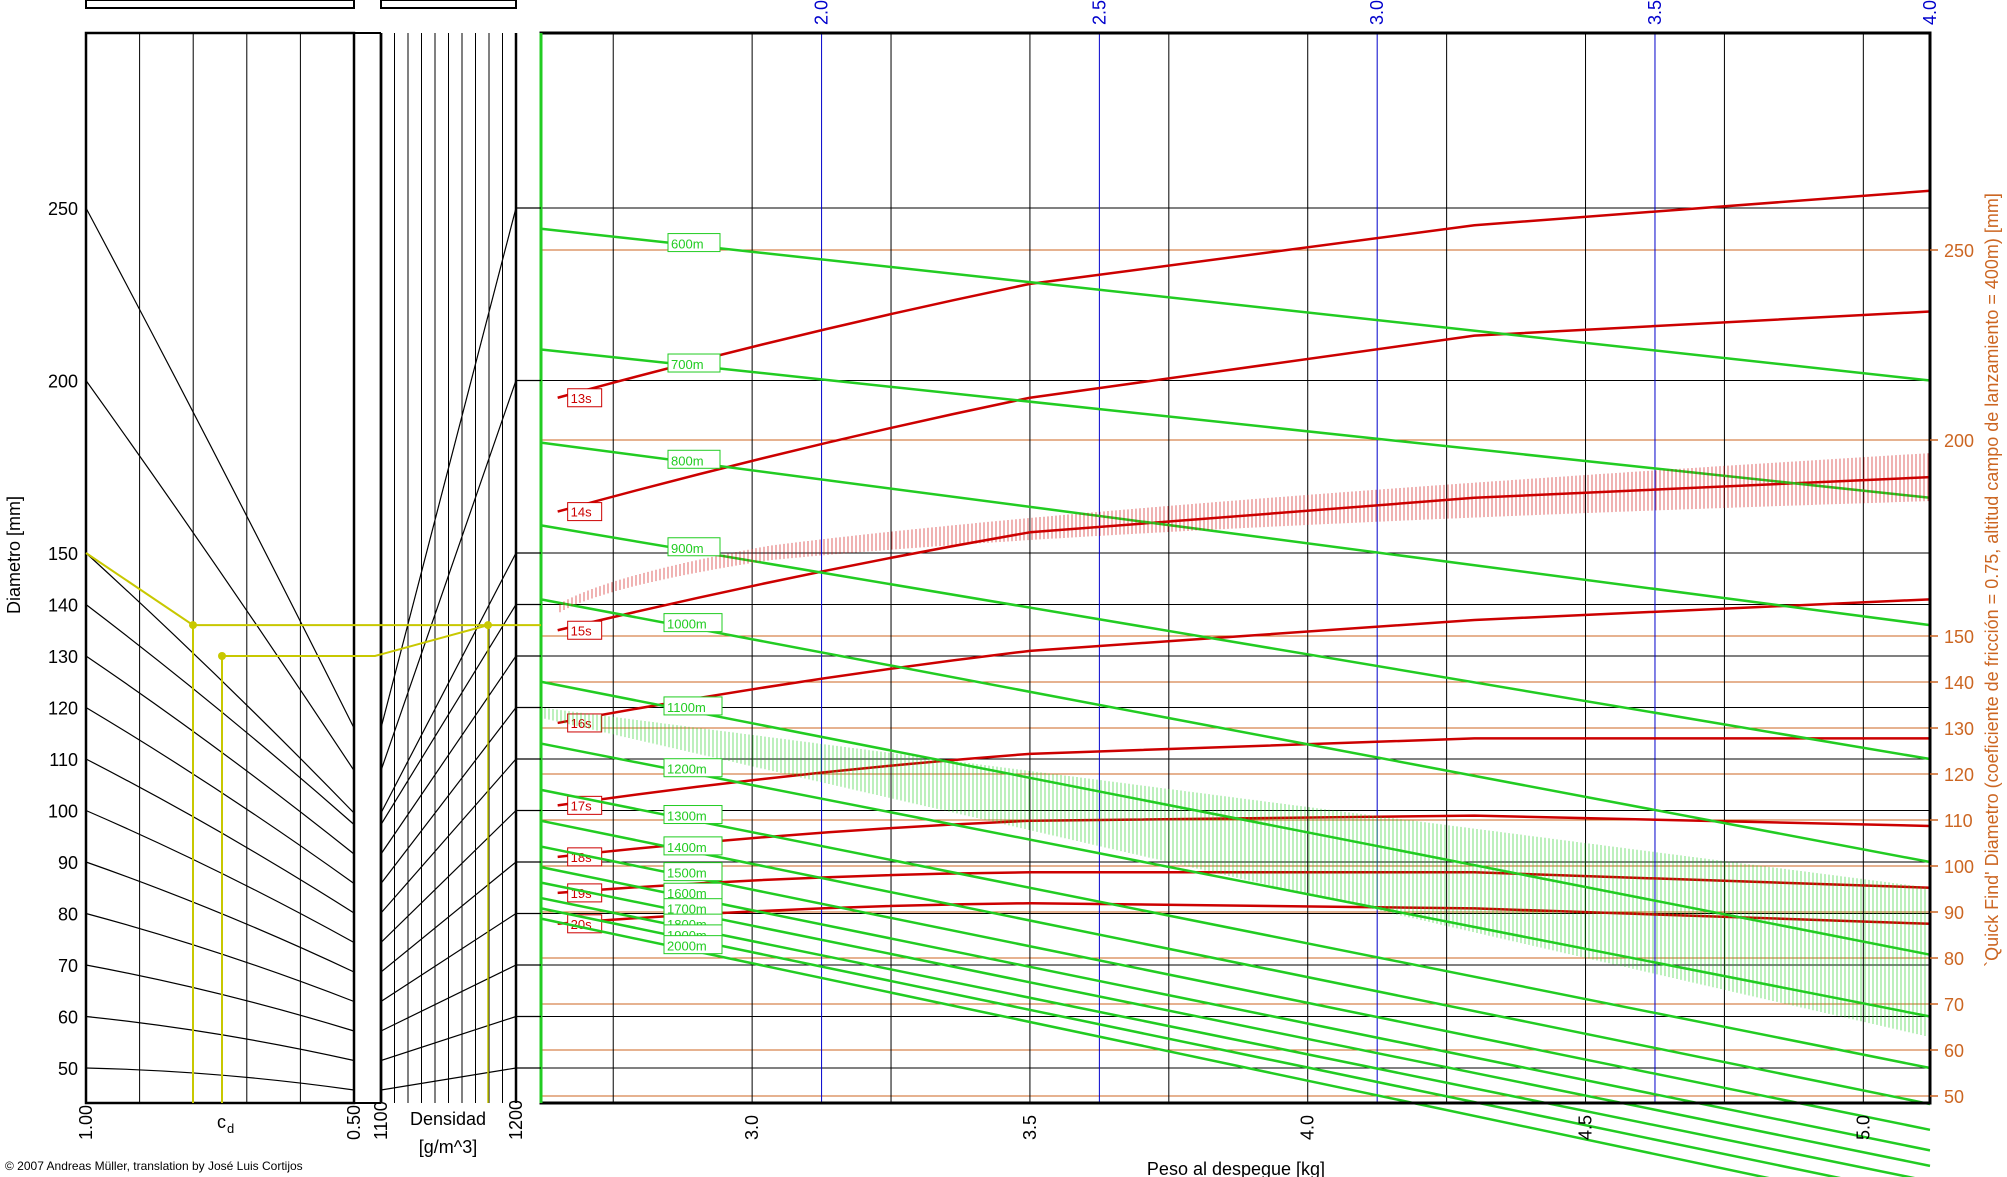  I want to click on top-tick-label: 2.5, so click(1099, 12).